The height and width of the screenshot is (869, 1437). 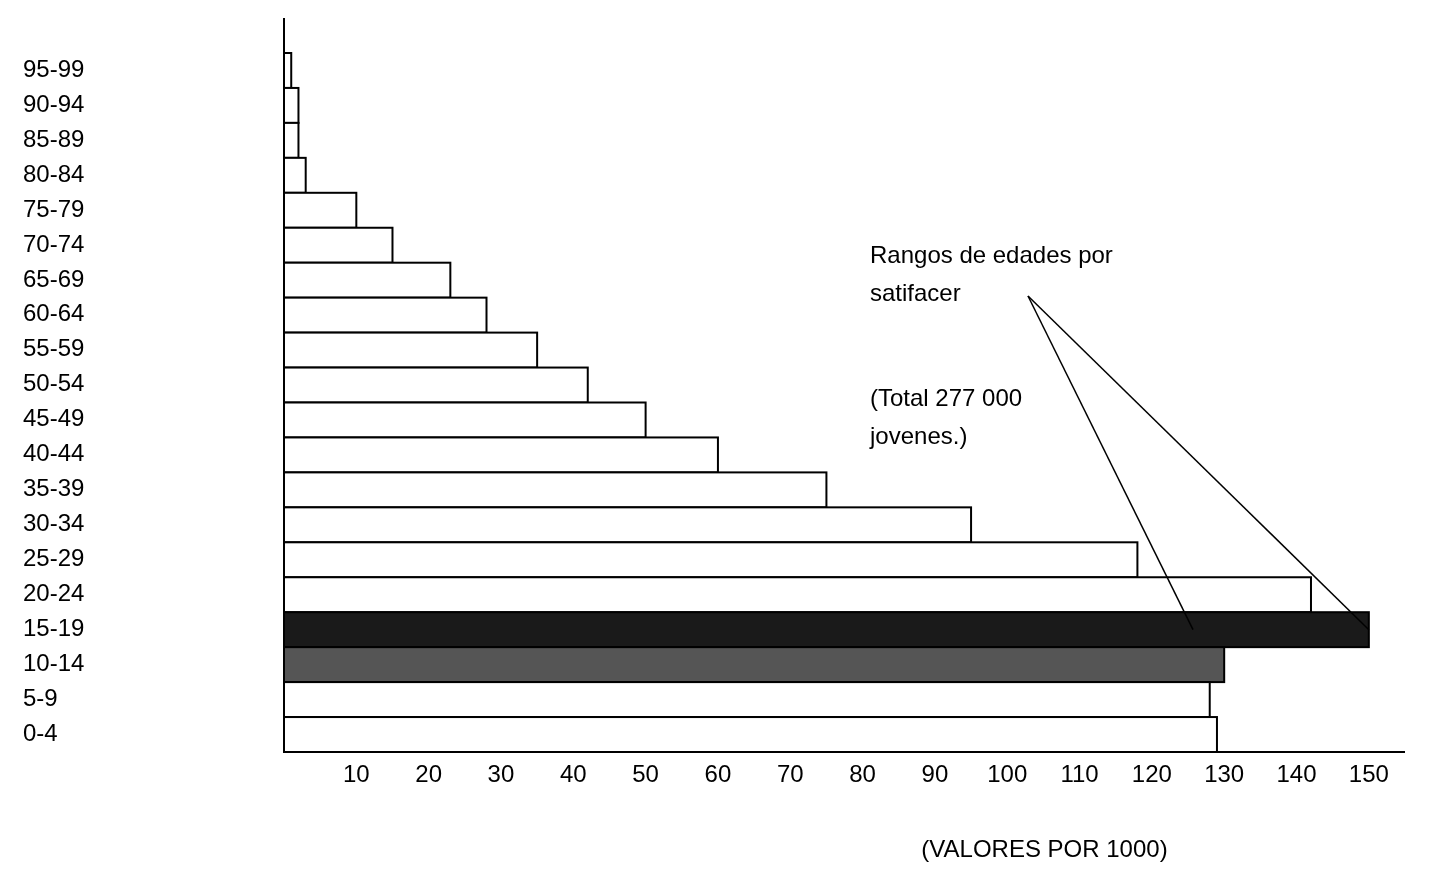 I want to click on y-tick-label: 95-99, so click(x=54, y=68).